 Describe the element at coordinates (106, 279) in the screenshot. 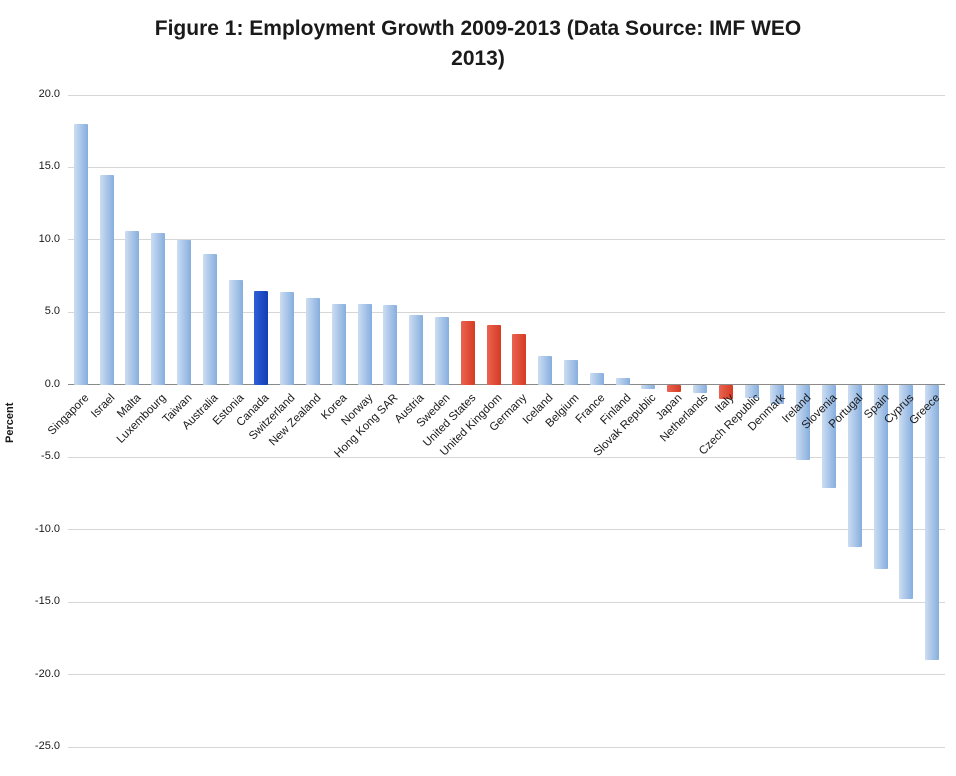

I see `bar-israel` at that location.